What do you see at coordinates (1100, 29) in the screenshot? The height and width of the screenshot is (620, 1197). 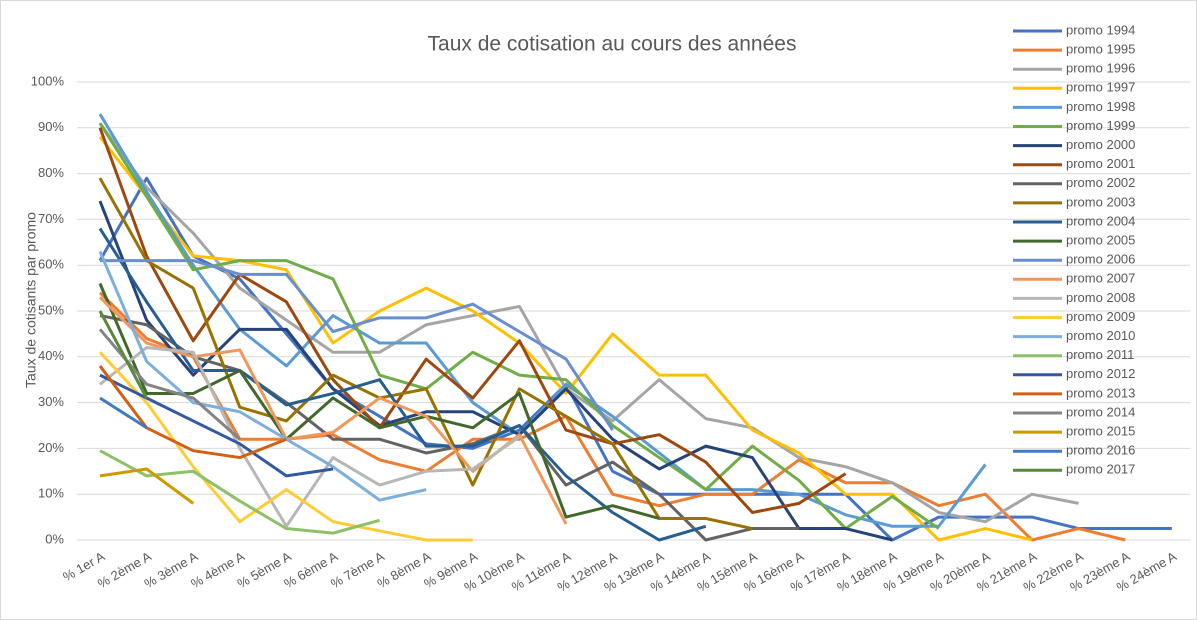 I see `legend-label: promo 1994` at bounding box center [1100, 29].